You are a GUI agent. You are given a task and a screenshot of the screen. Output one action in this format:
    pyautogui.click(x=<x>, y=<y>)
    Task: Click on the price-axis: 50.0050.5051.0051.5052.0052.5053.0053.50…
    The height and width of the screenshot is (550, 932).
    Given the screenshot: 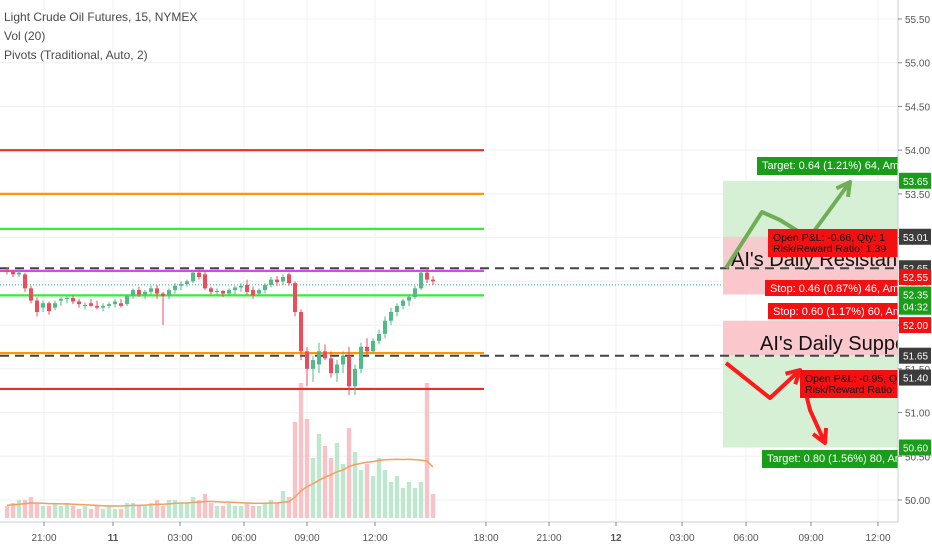 What is the action you would take?
    pyautogui.click(x=914, y=275)
    